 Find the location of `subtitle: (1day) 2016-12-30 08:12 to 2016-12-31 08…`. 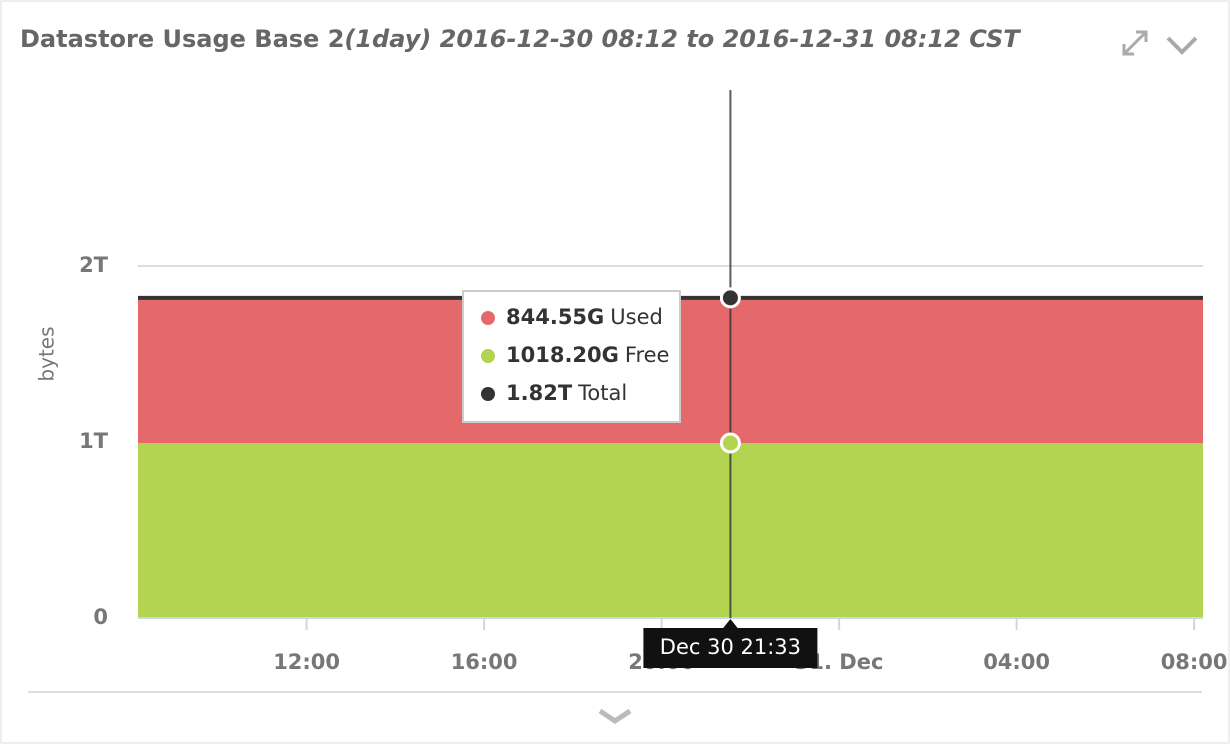

subtitle: (1day) 2016-12-30 08:12 to 2016-12-31 08… is located at coordinates (682, 39).